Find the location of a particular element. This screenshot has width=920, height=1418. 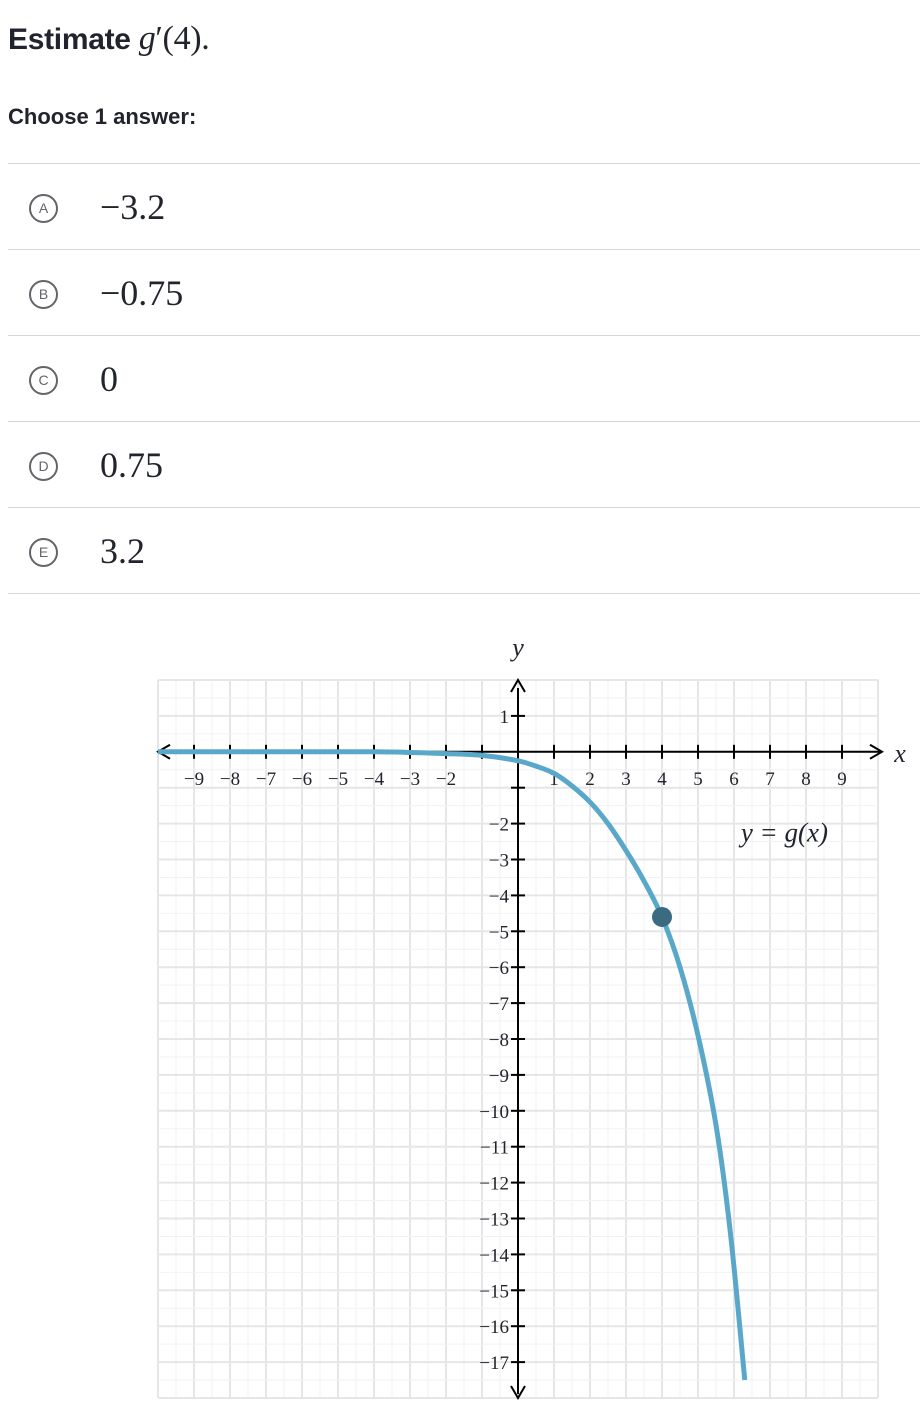

choice-d-letter: D is located at coordinates (43, 466).